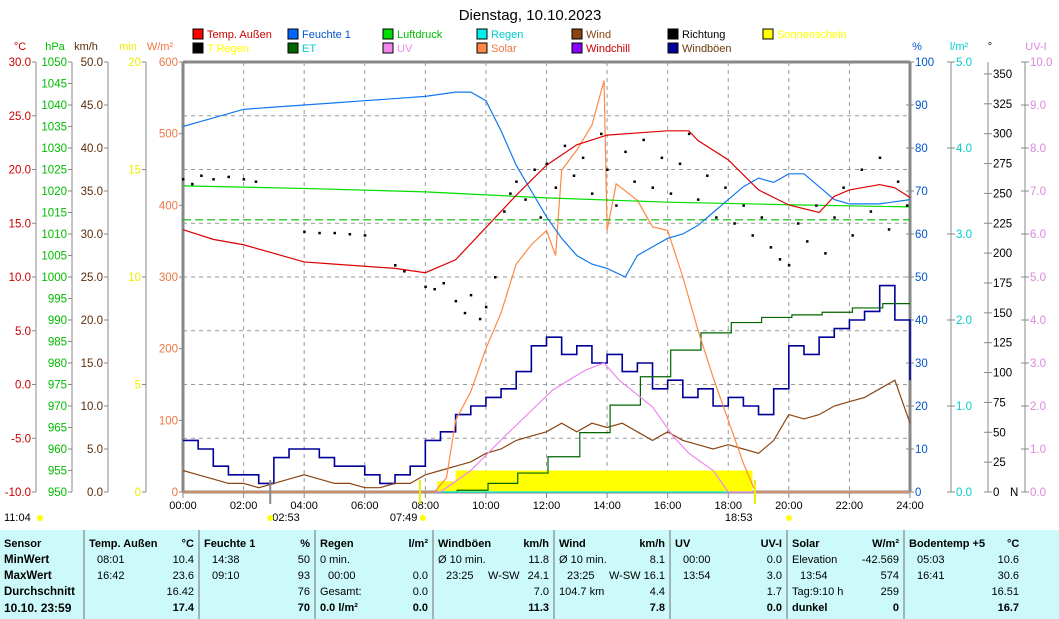 This screenshot has height=619, width=1059. What do you see at coordinates (141, 576) in the screenshot?
I see `table-row: 16:42 23.6` at bounding box center [141, 576].